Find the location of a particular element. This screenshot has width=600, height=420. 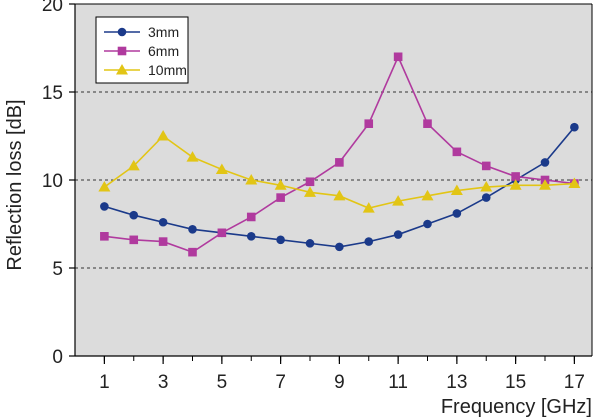

x-axis-title: Frequency [GHz] is located at coordinates (516, 407).